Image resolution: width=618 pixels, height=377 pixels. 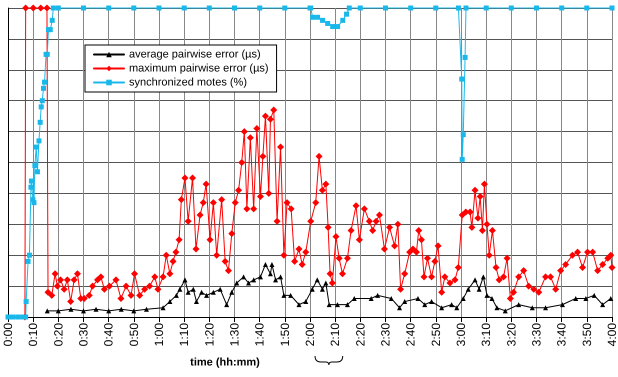 What do you see at coordinates (435, 334) in the screenshot?
I see `x-tick-label: 2:50` at bounding box center [435, 334].